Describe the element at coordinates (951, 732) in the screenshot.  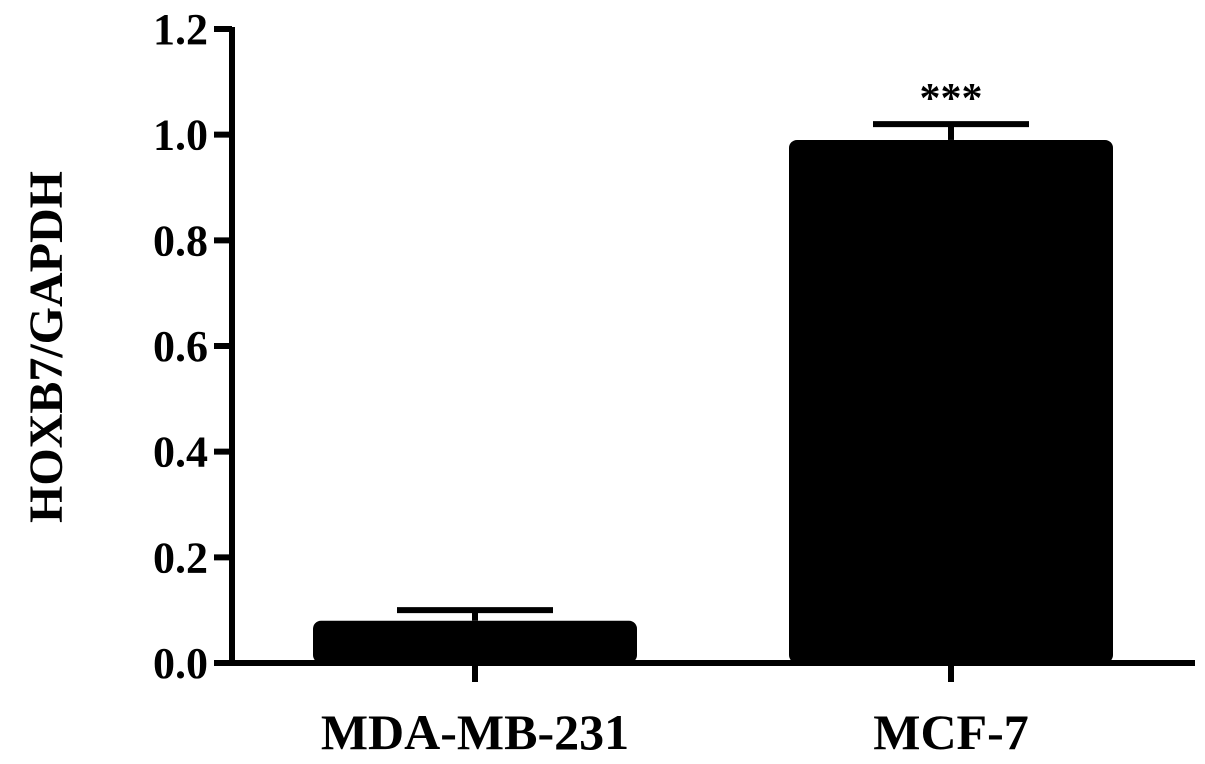
I see `x-tick-label: MCF-7` at that location.